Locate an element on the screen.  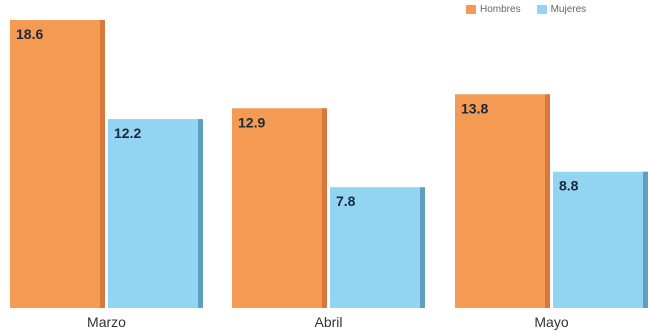
bar-edge-hombres-marzo is located at coordinates (102, 164).